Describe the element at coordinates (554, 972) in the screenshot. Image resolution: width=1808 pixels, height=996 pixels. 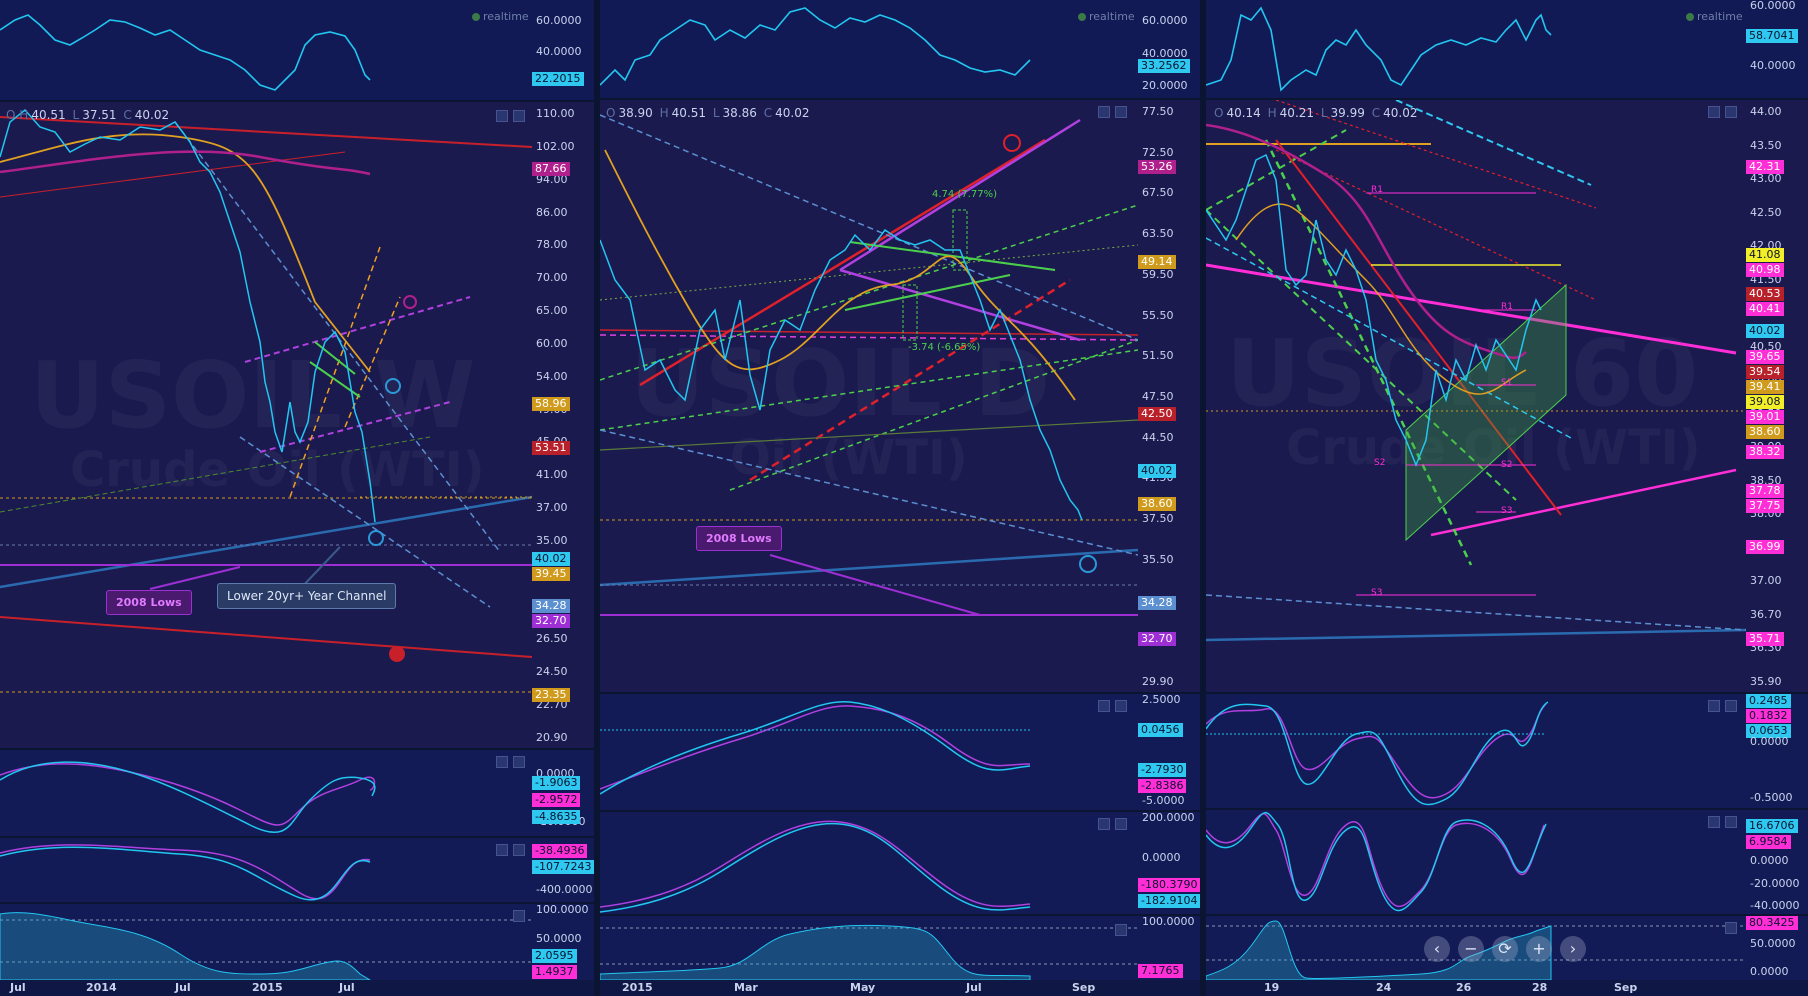
I see `price-tag: 1.4937` at that location.